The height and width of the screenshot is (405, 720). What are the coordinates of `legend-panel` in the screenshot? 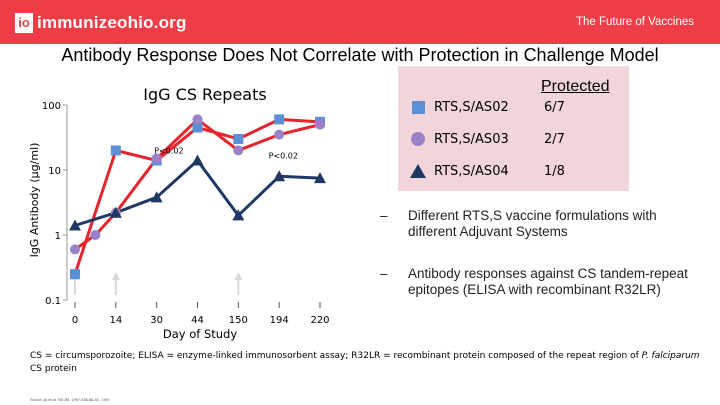 It's located at (513, 128).